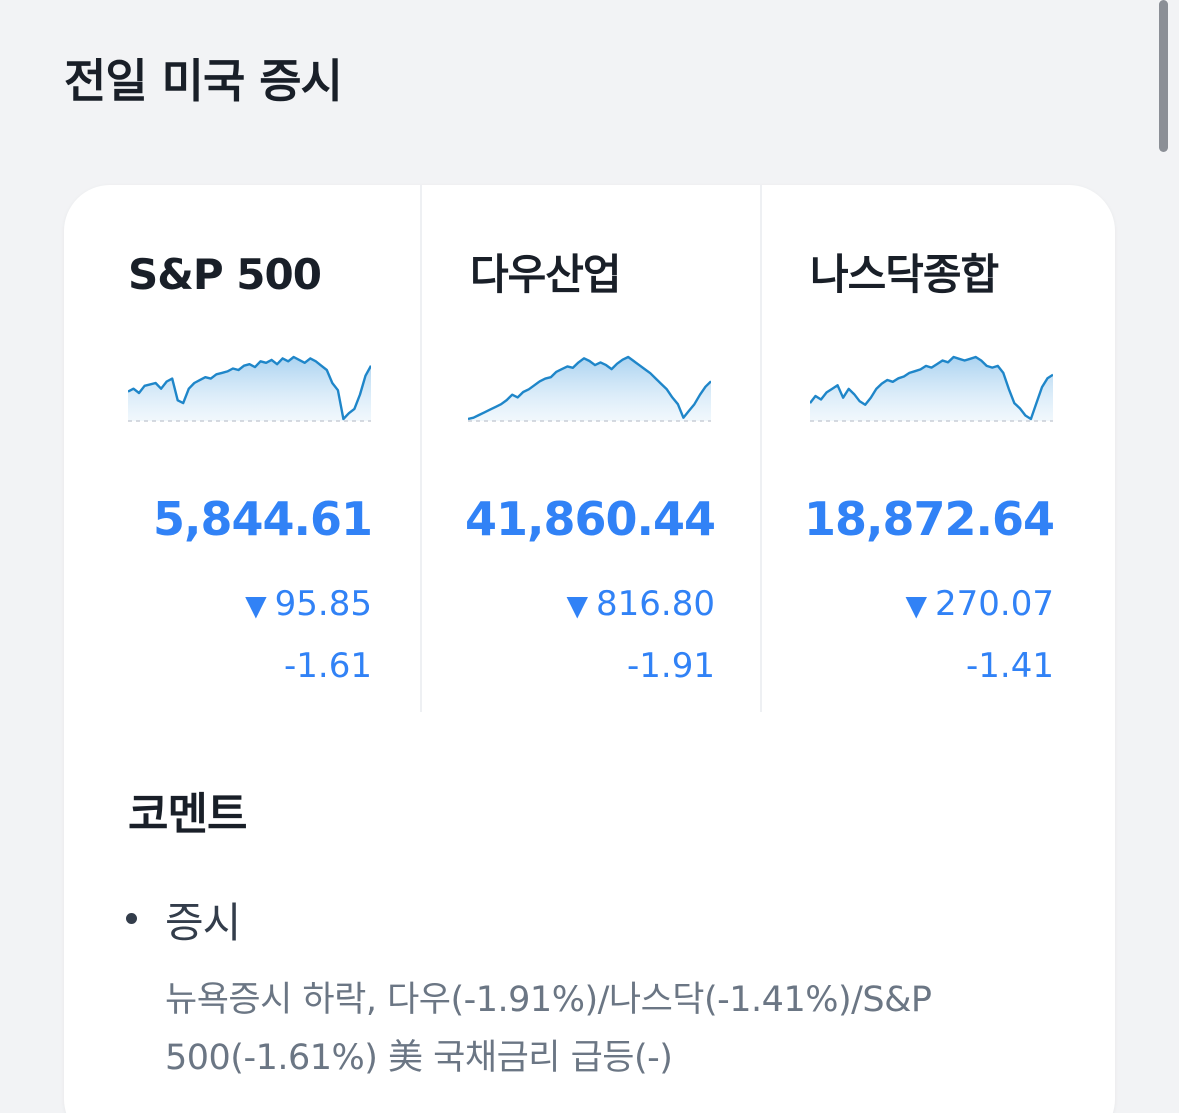 The height and width of the screenshot is (1113, 1179). I want to click on index-change: ▼ 95.85, so click(308, 605).